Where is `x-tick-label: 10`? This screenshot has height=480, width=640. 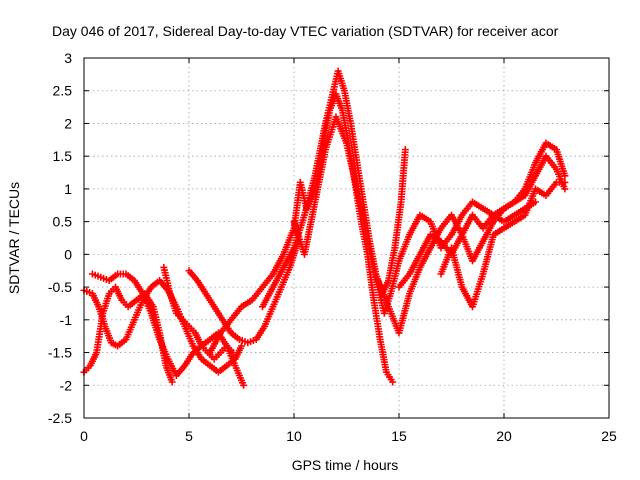
x-tick-label: 10 is located at coordinates (294, 436).